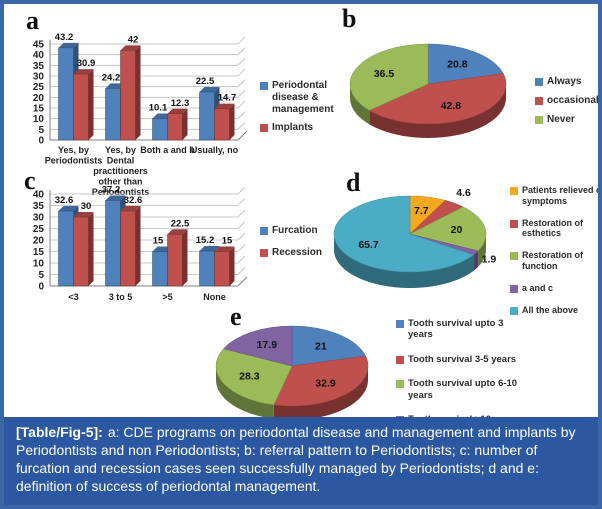 The height and width of the screenshot is (509, 602). Describe the element at coordinates (415, 237) in the screenshot. I see `pie-chart-d: 7.7 4.6 20 1.9 65.7` at that location.